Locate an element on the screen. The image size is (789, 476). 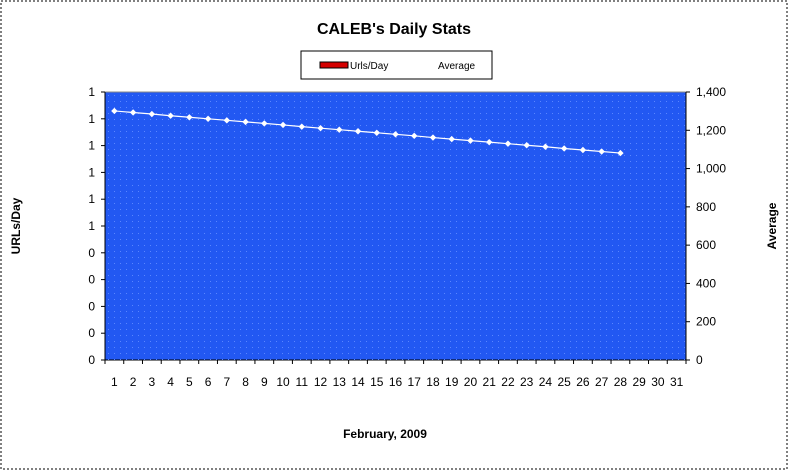
left-tick-label: 1 is located at coordinates (91, 199).